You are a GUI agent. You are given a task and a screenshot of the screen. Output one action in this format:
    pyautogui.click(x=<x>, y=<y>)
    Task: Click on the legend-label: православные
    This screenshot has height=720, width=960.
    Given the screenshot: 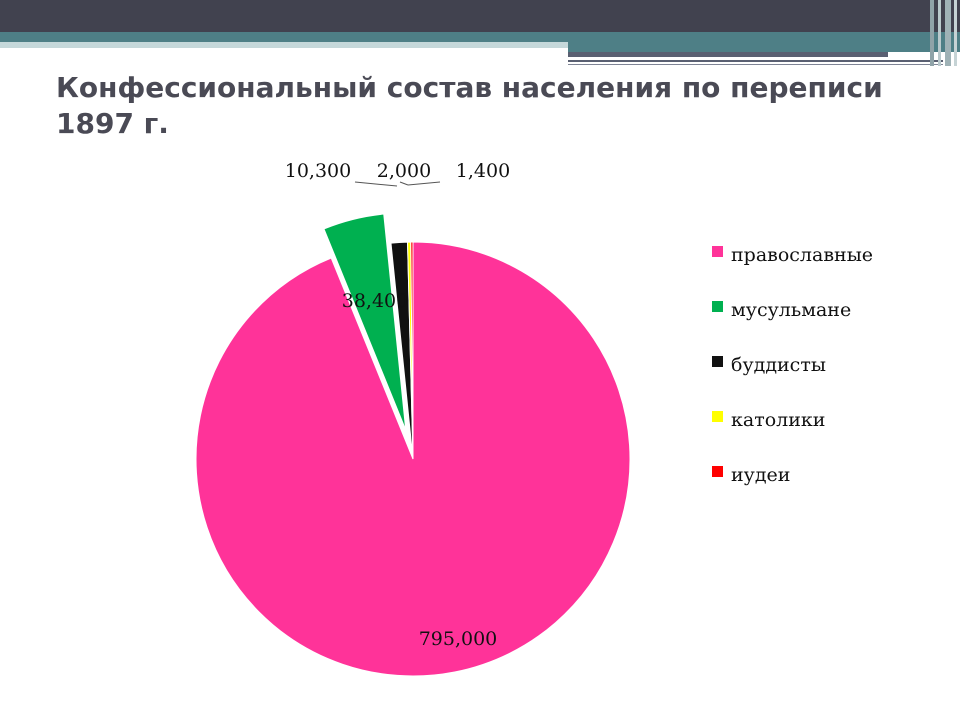 What is the action you would take?
    pyautogui.click(x=802, y=255)
    